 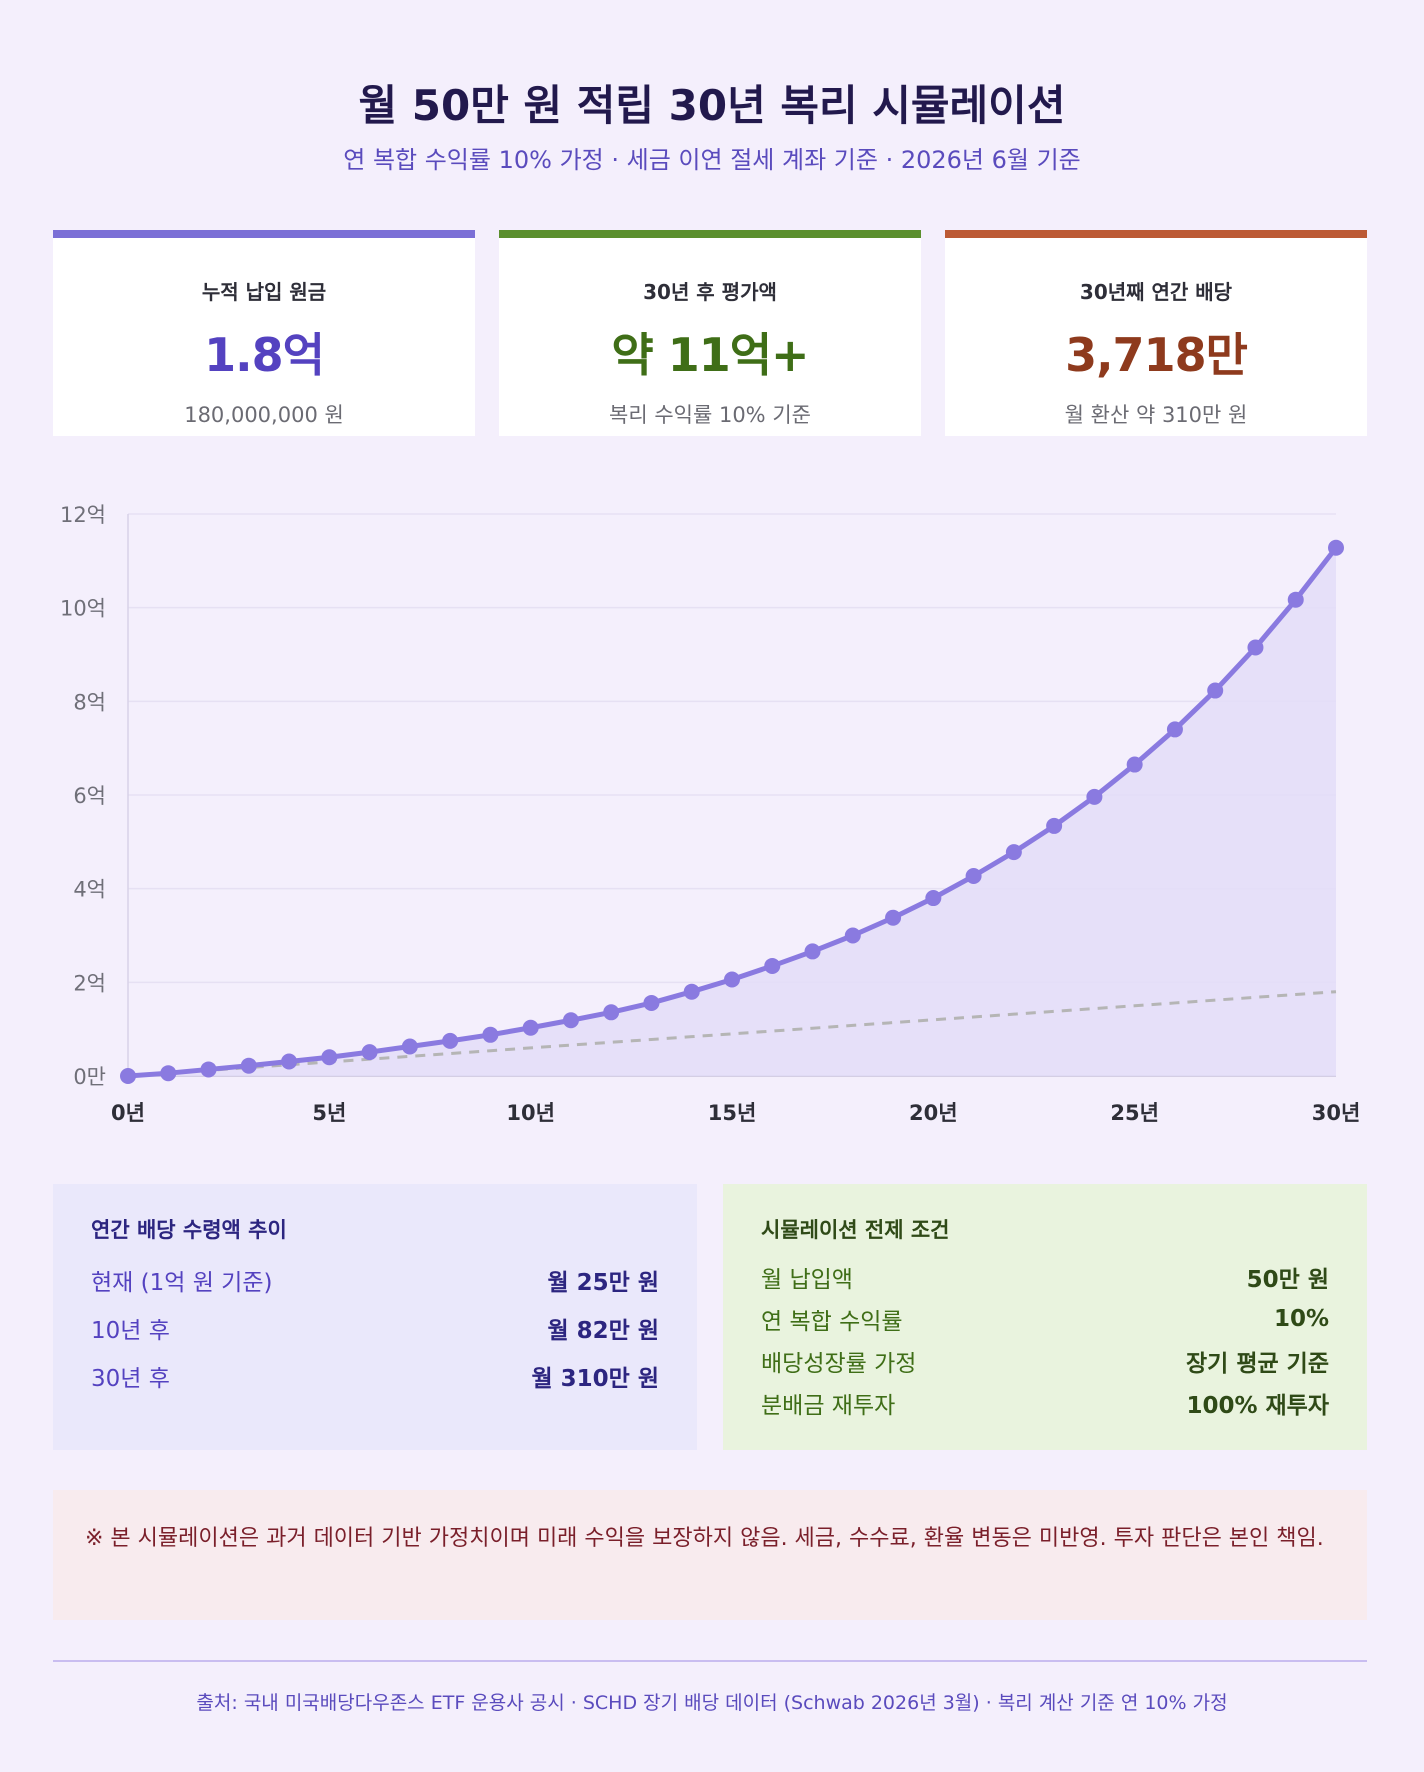 What do you see at coordinates (603, 1331) in the screenshot?
I see `row-value: 월 82만 원` at bounding box center [603, 1331].